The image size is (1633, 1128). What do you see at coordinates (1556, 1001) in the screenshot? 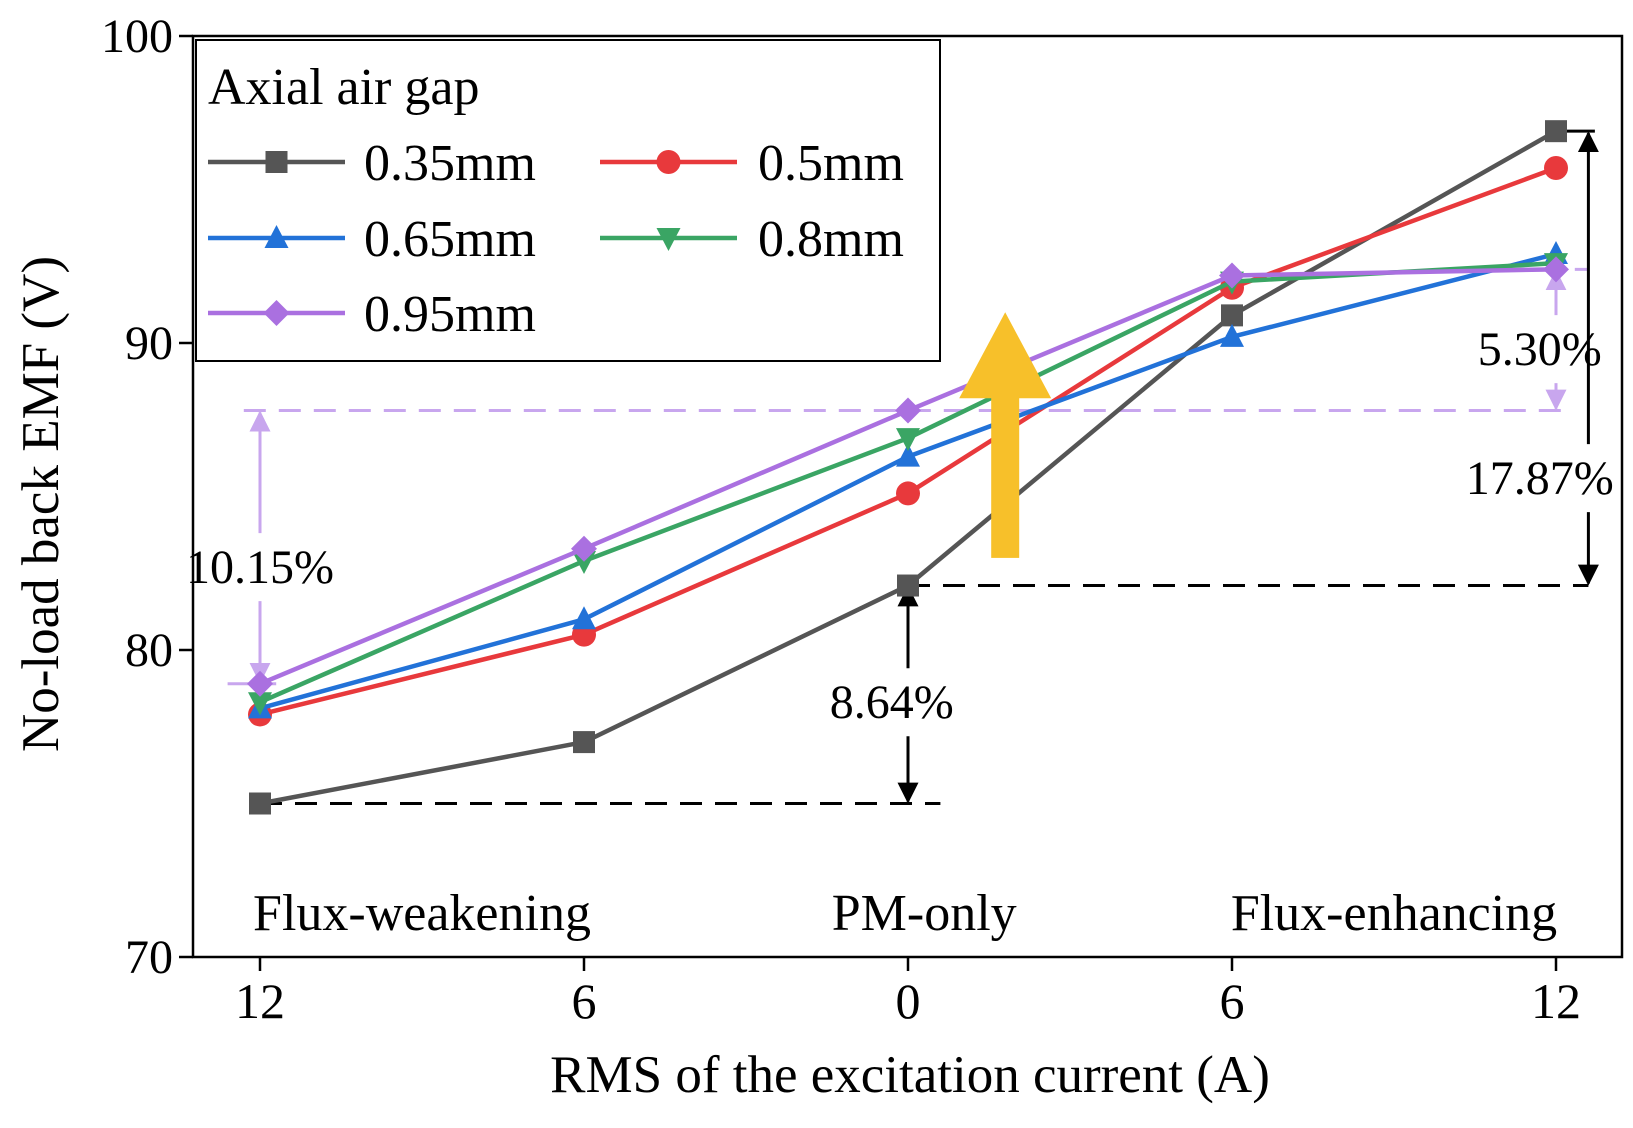
I see `x-tick-label-4: 12` at bounding box center [1556, 1001].